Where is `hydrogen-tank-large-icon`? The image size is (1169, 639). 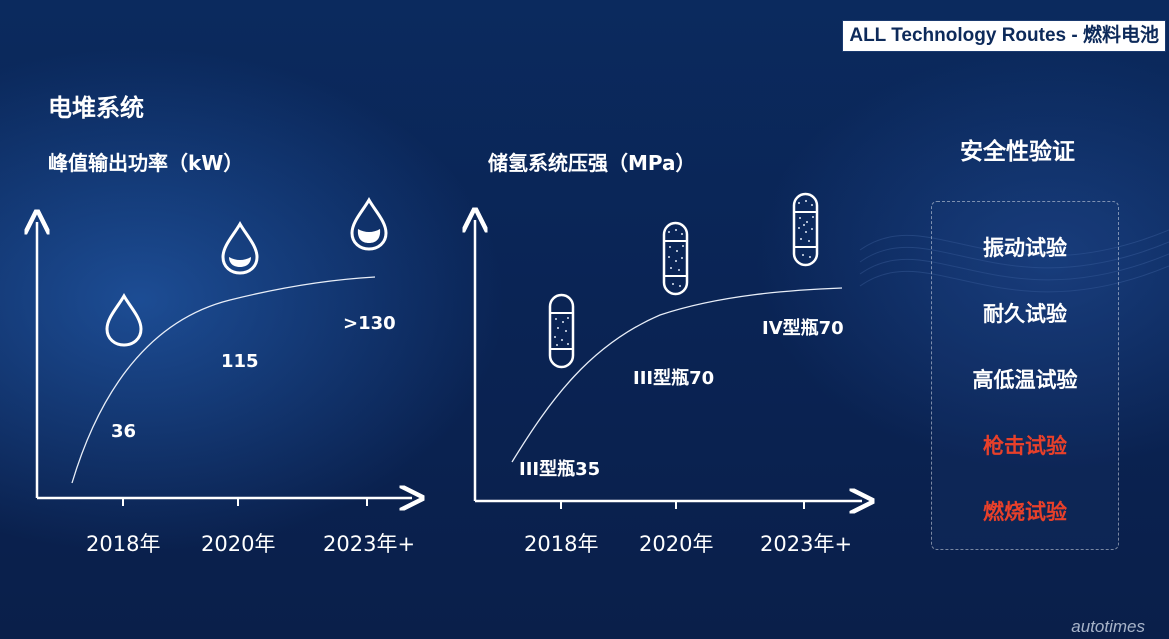
hydrogen-tank-large-icon is located at coordinates (805, 229).